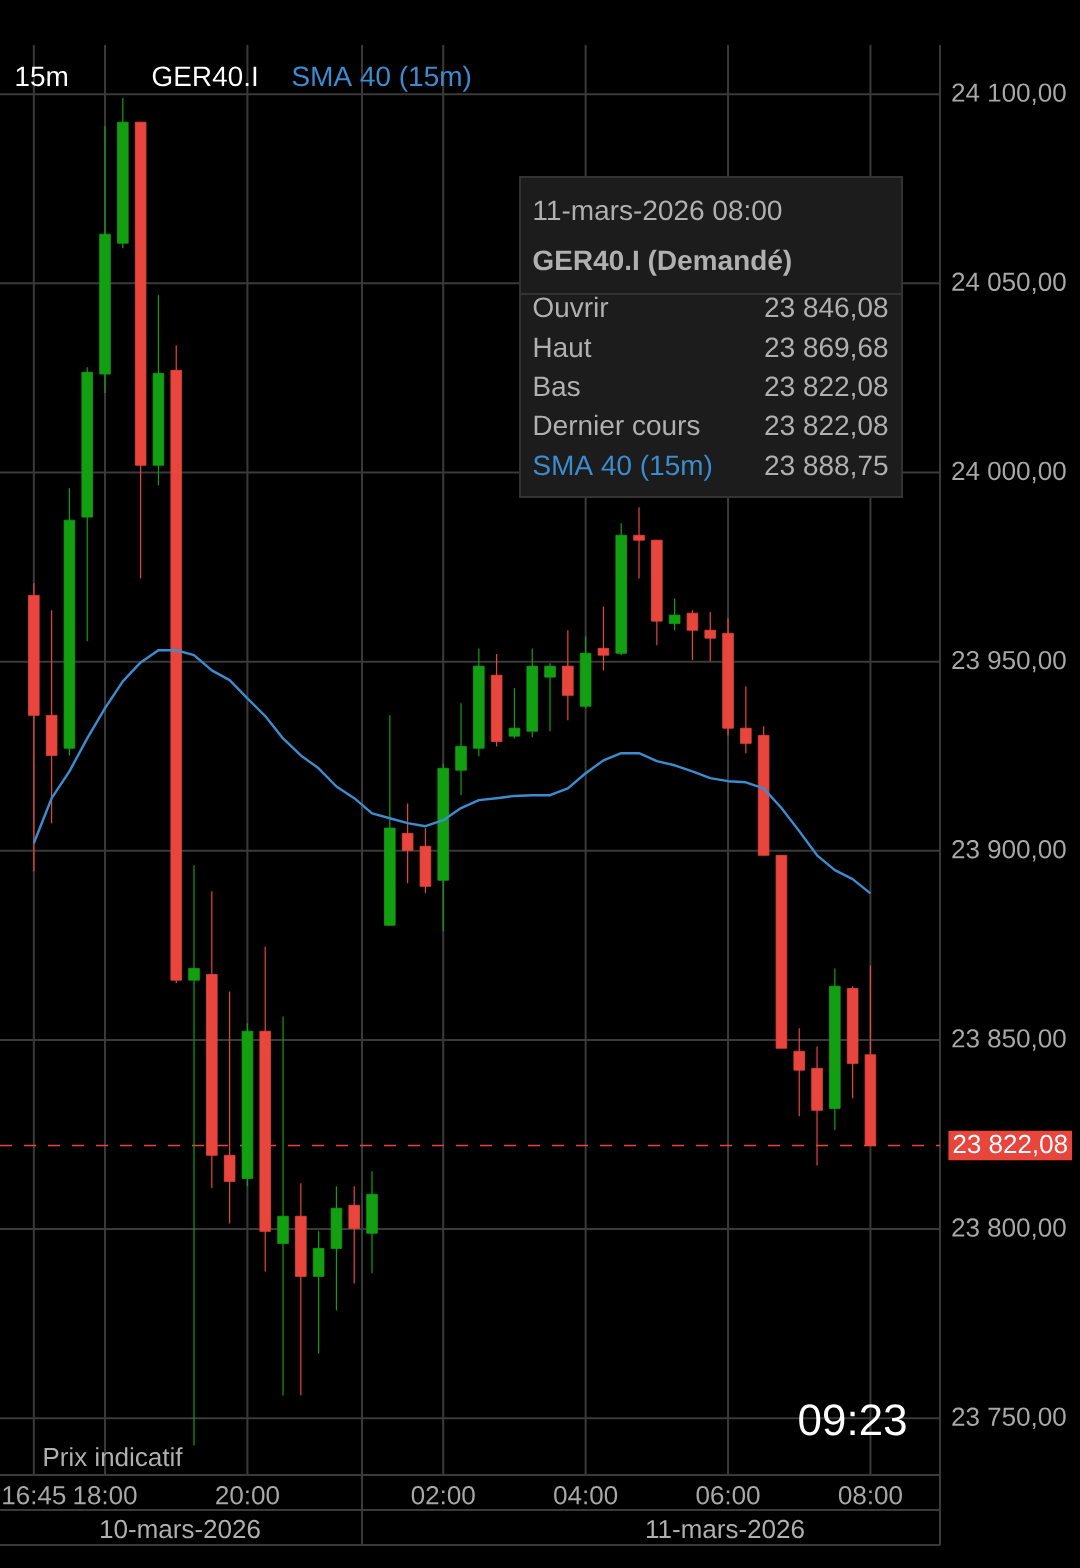 The width and height of the screenshot is (1080, 1568). Describe the element at coordinates (557, 386) in the screenshot. I see `annotation: Bas` at that location.